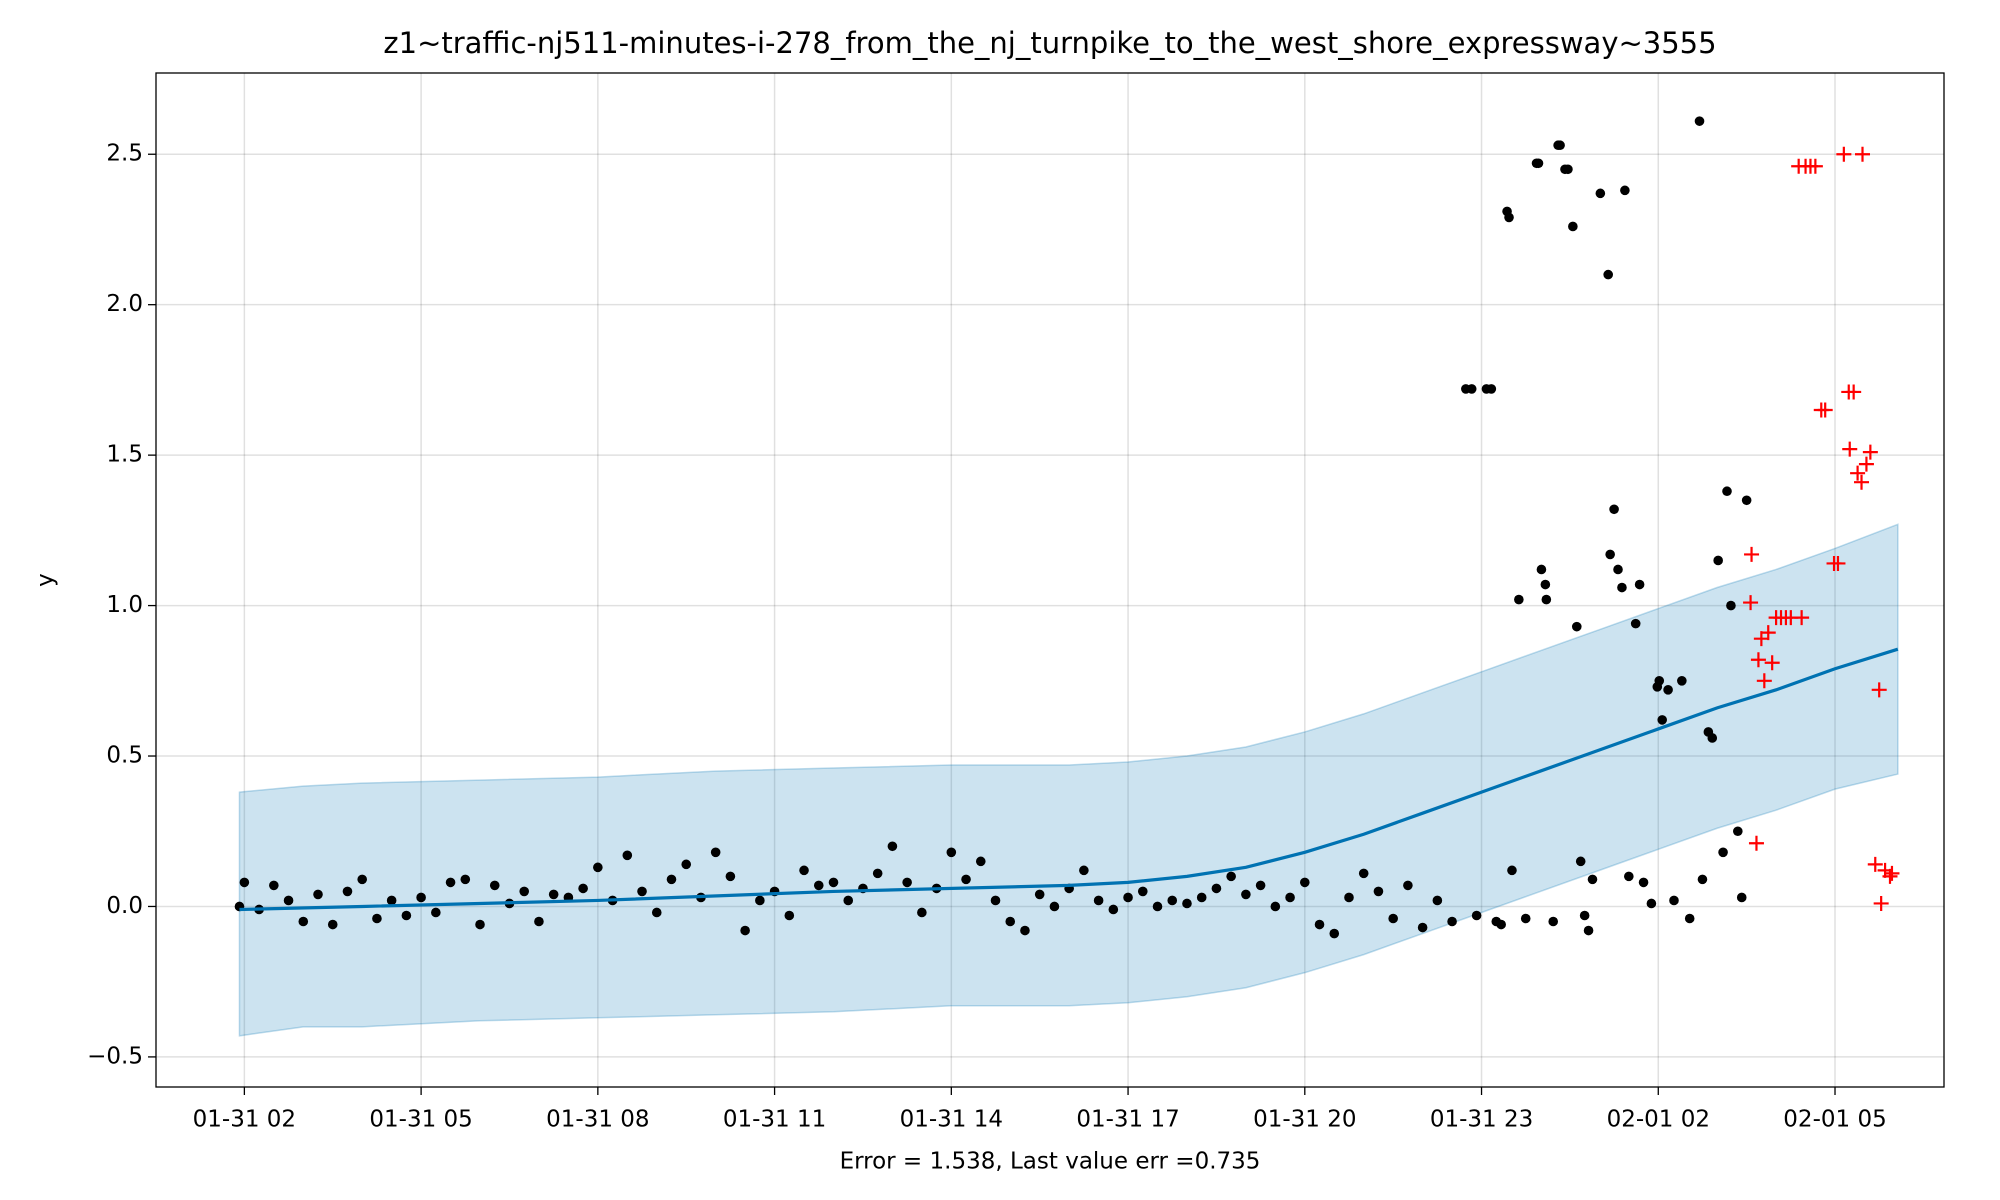 The image size is (2000, 1200). Describe the element at coordinates (951, 1120) in the screenshot. I see `x-tick-label: 01-31 14` at that location.